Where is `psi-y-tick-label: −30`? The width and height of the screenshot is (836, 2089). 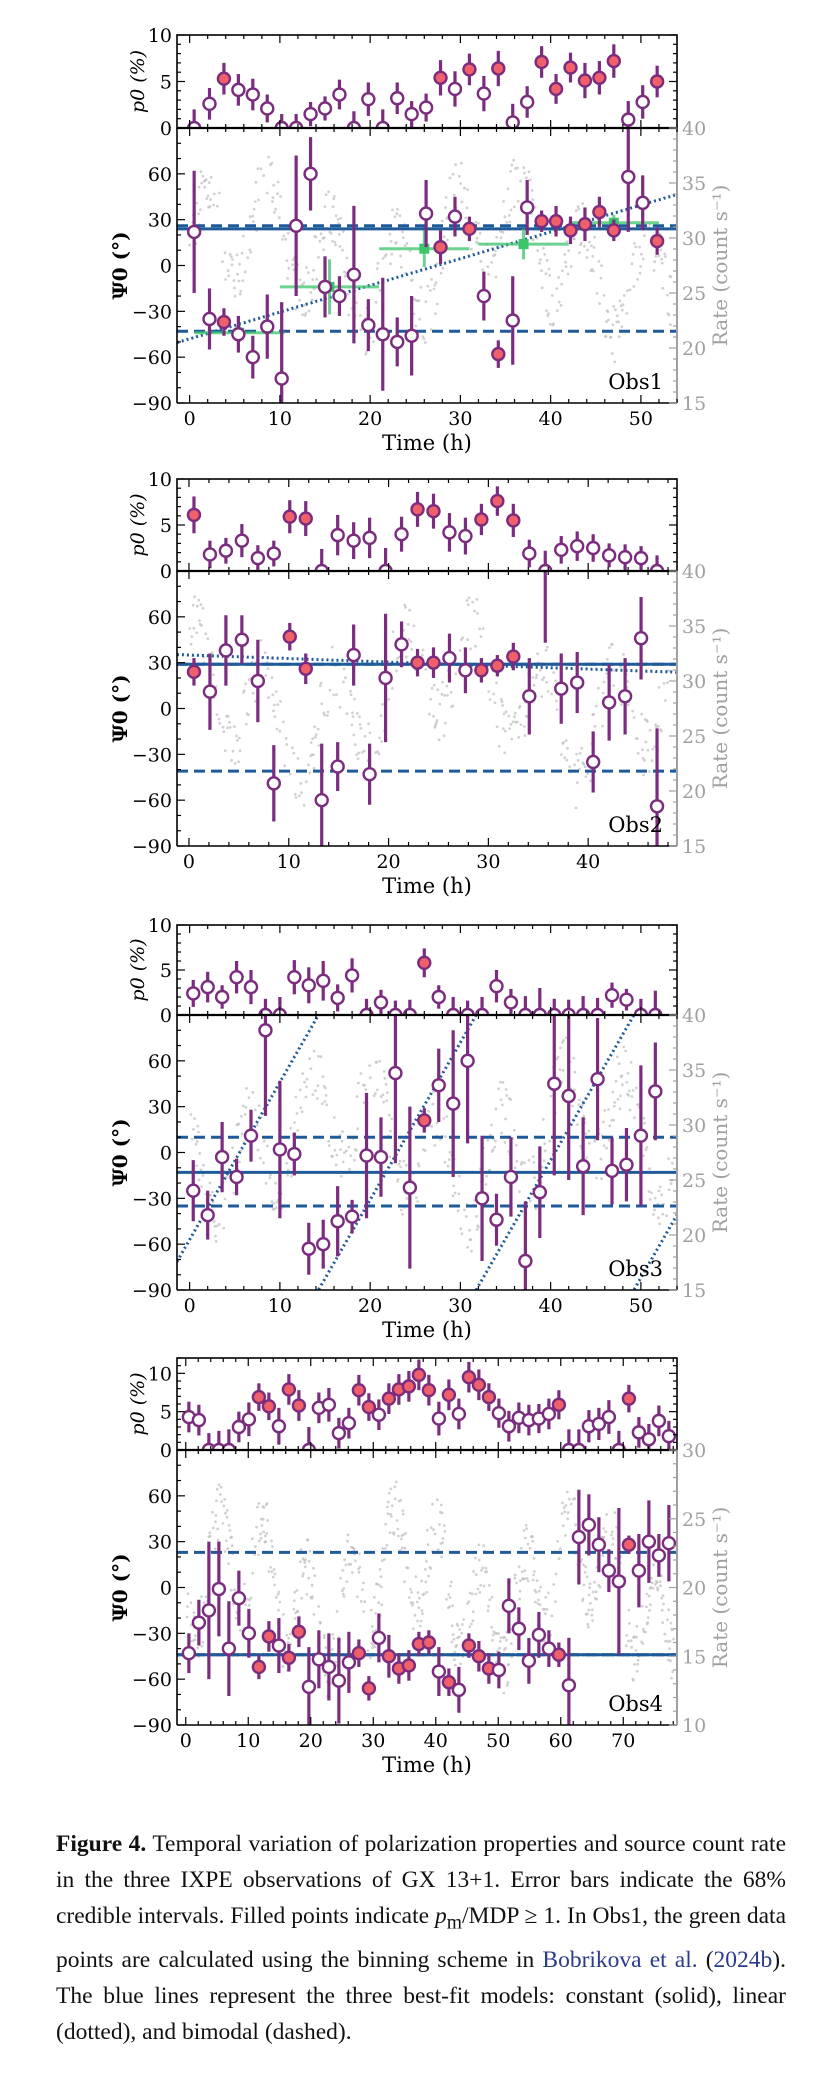
psi-y-tick-label: −30 is located at coordinates (152, 1634).